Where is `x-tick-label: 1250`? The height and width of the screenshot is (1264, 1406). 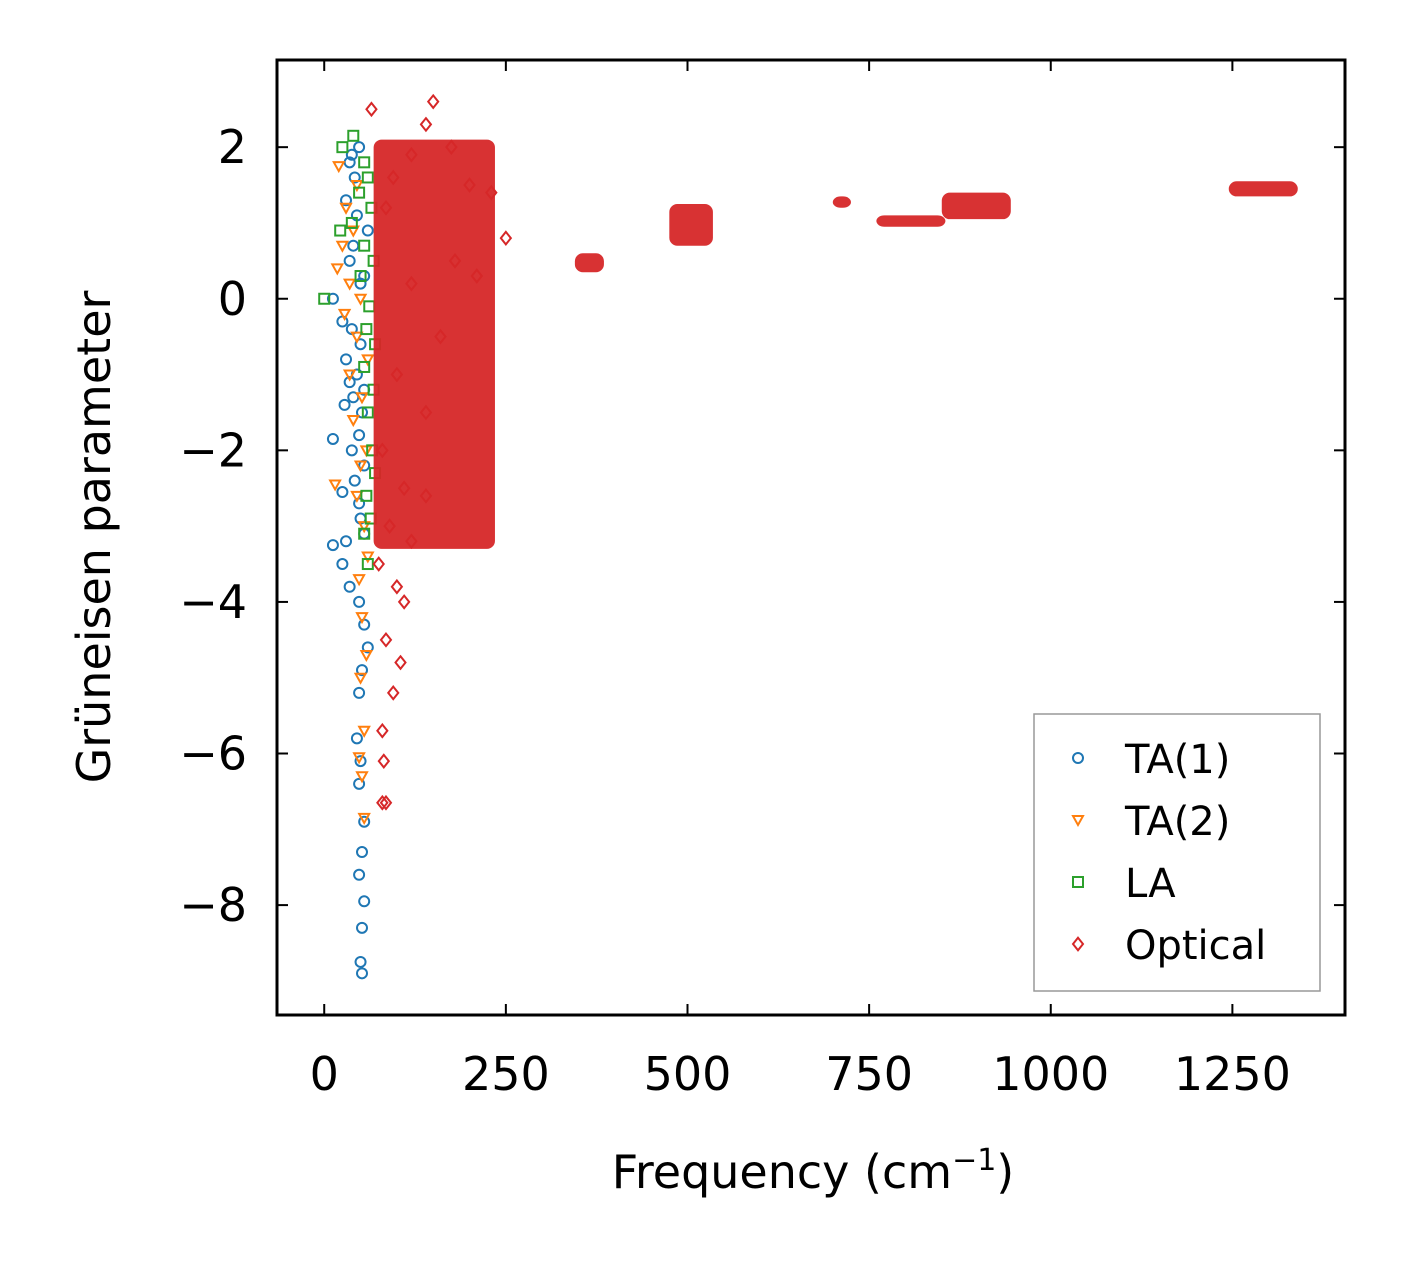
x-tick-label: 1250 is located at coordinates (1232, 1074).